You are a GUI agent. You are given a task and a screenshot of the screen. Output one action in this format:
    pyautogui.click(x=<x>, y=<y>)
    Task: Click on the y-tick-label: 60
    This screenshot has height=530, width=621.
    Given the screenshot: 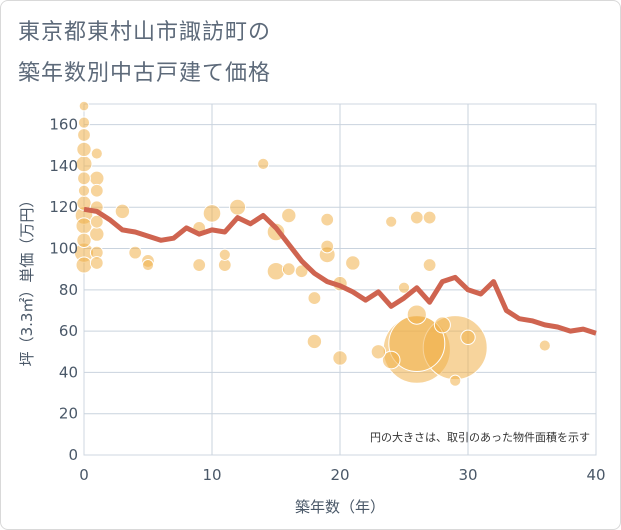 What is the action you would take?
    pyautogui.click(x=68, y=331)
    